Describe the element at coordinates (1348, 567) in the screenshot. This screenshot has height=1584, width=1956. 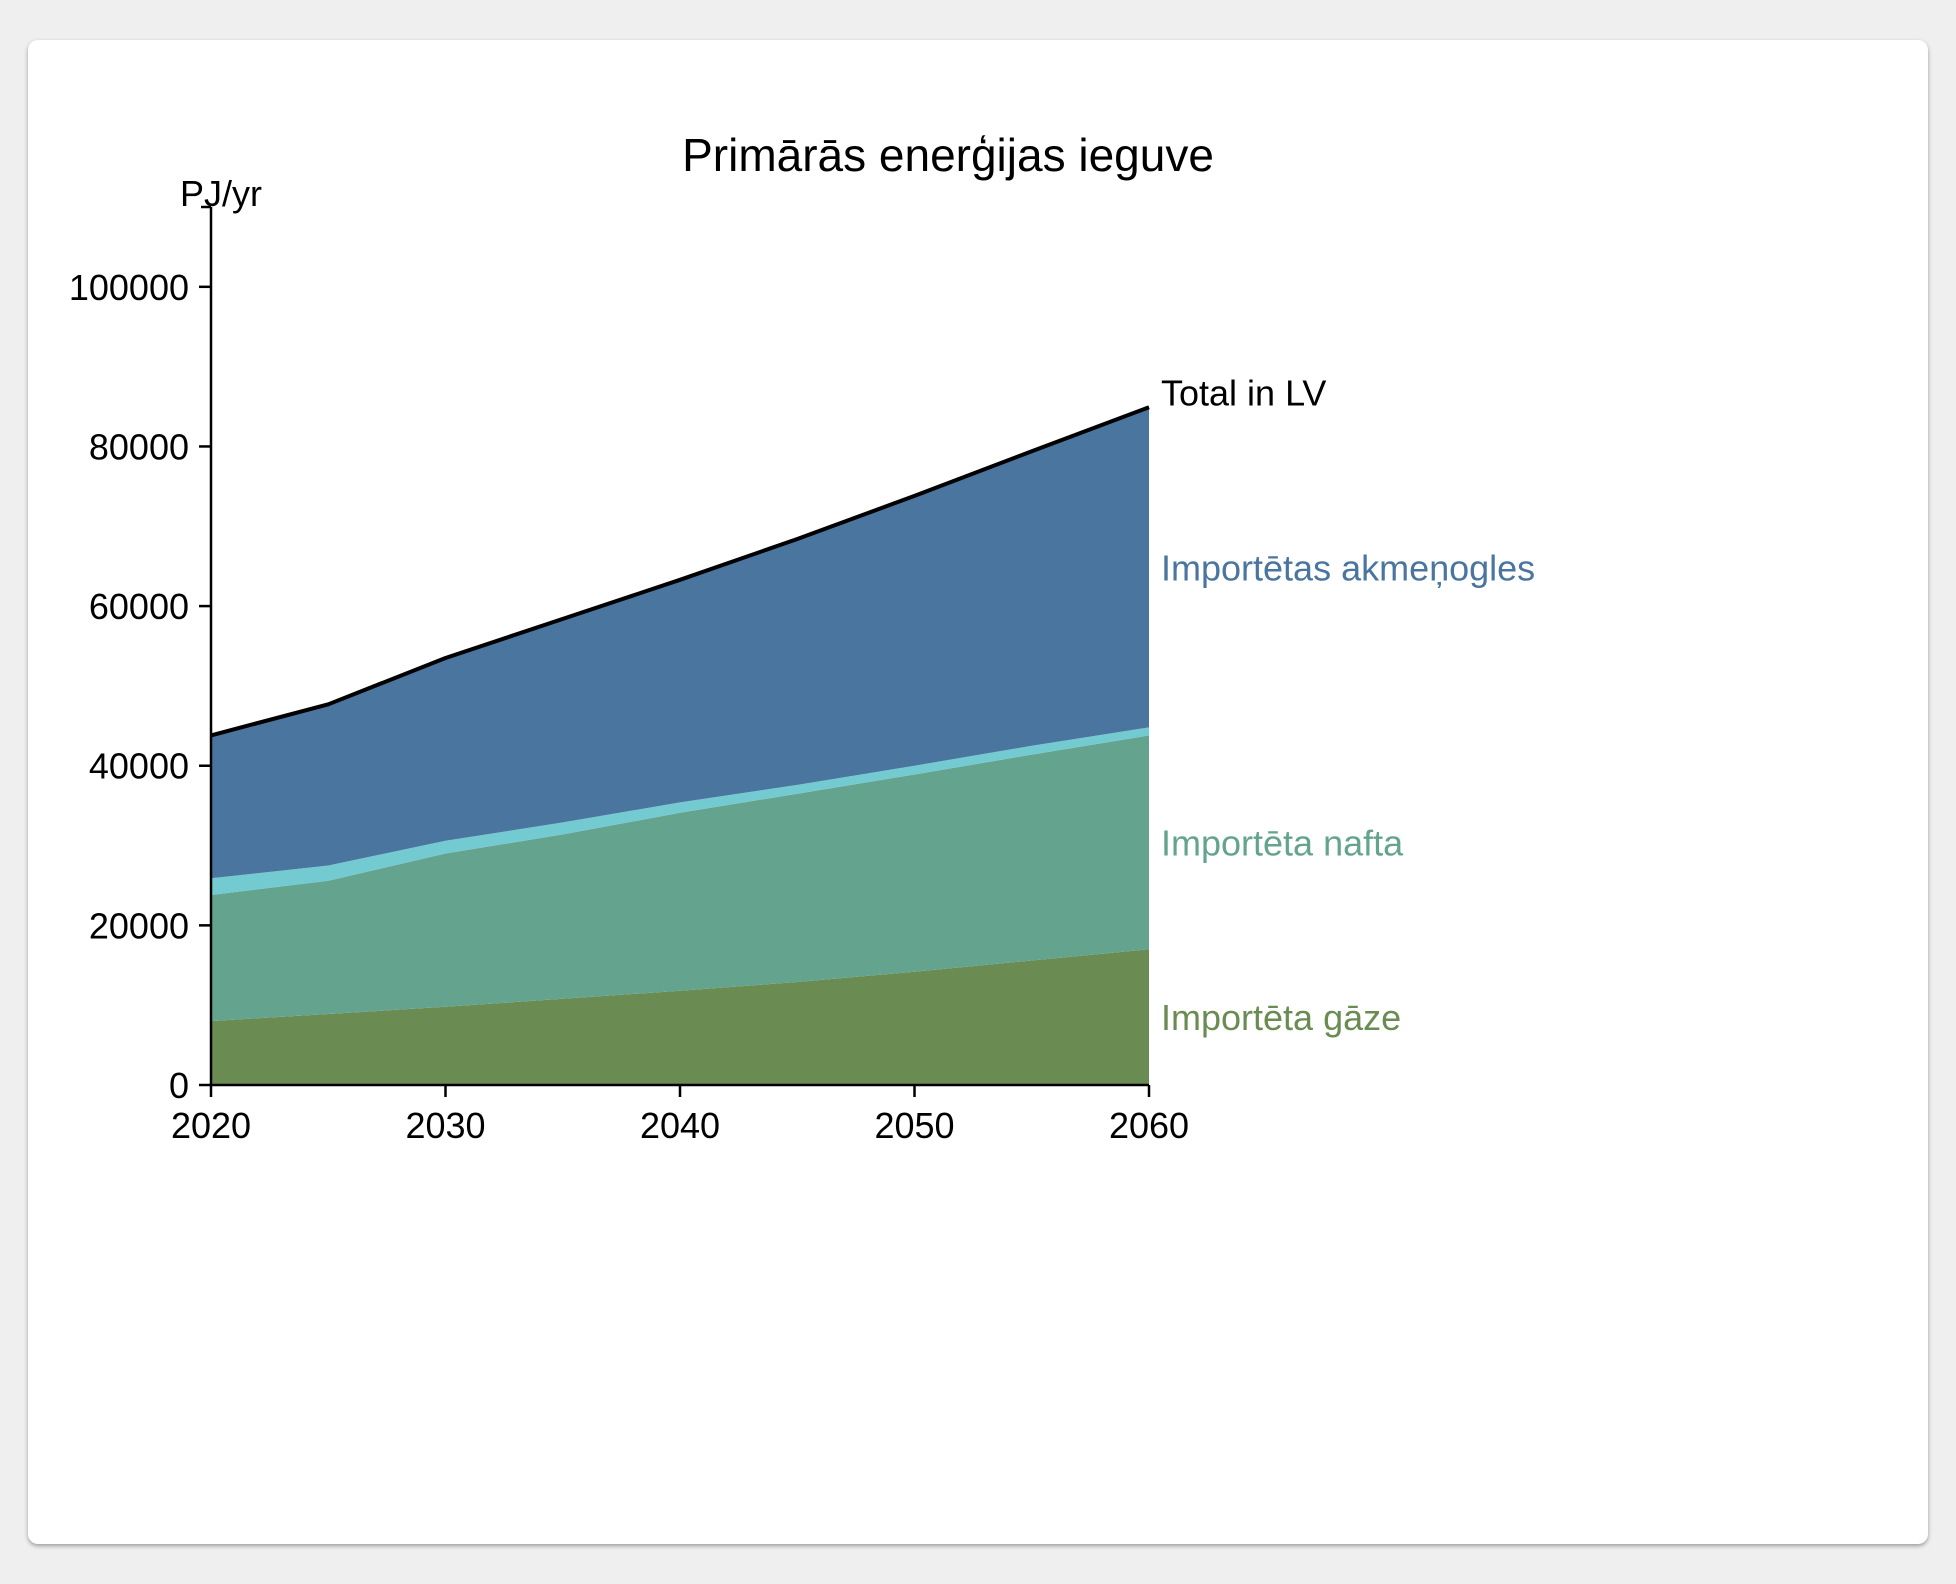
I see `series-label-import-tas-akme-ogles: Importētas akmeņogles` at that location.